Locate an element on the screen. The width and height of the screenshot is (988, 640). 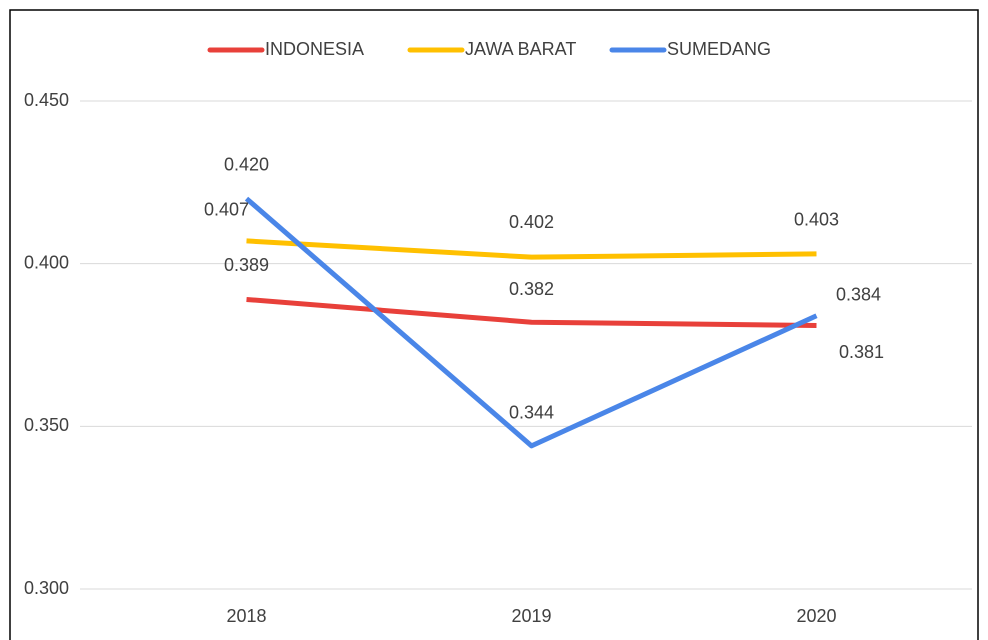
x-tick-label: 2018 is located at coordinates (246, 616).